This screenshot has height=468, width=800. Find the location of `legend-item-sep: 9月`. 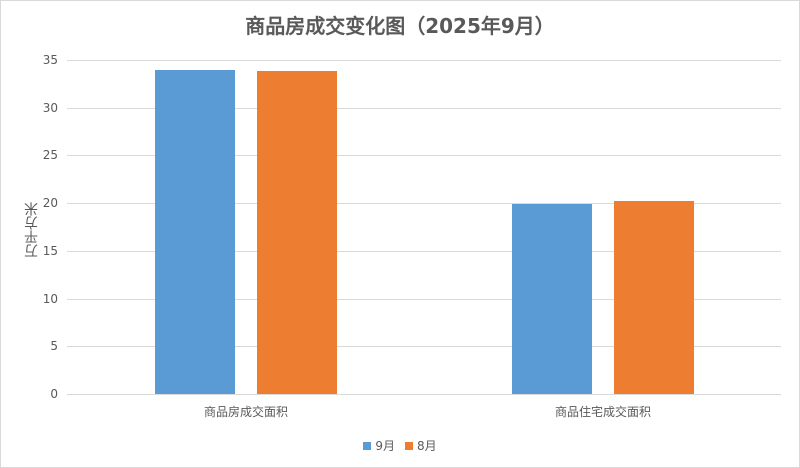

legend-item-sep: 9月 is located at coordinates (379, 445).